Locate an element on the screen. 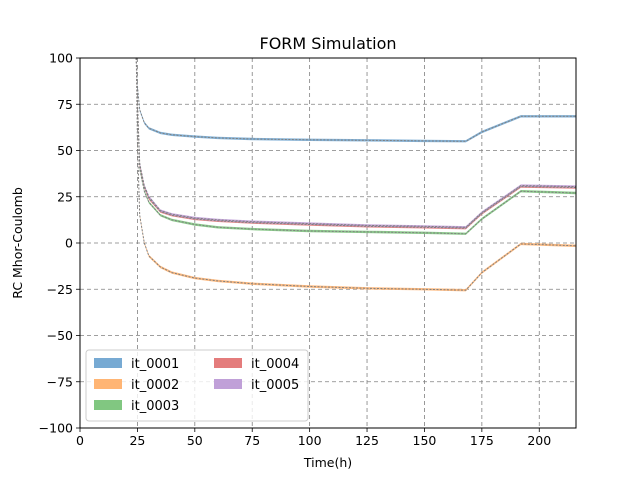 This screenshot has width=640, height=480. x-tick-label: 50 is located at coordinates (195, 440).